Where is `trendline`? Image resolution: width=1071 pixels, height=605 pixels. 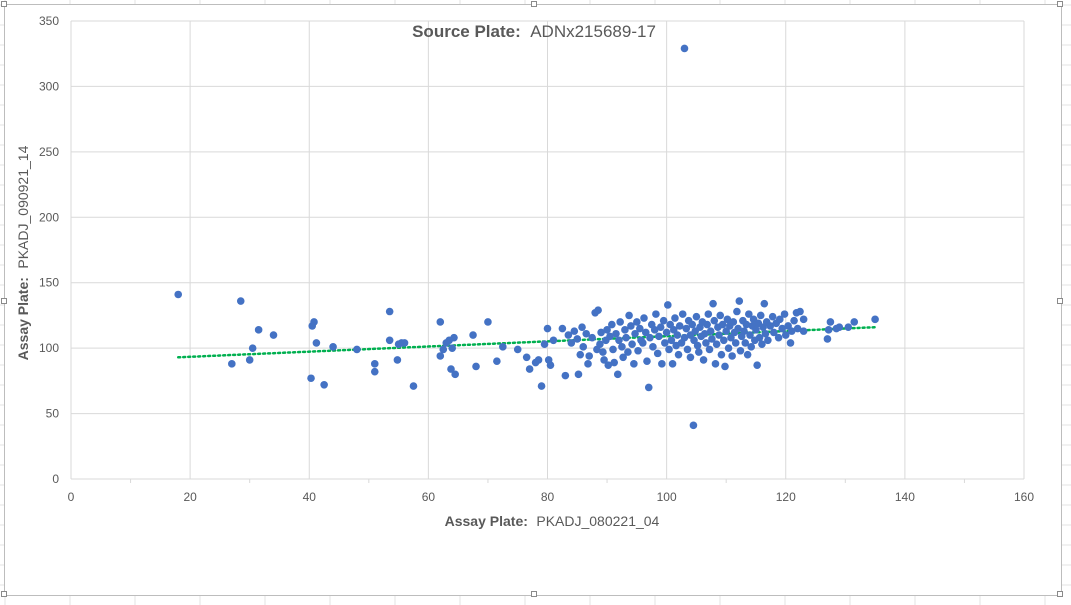
trendline is located at coordinates (526, 342).